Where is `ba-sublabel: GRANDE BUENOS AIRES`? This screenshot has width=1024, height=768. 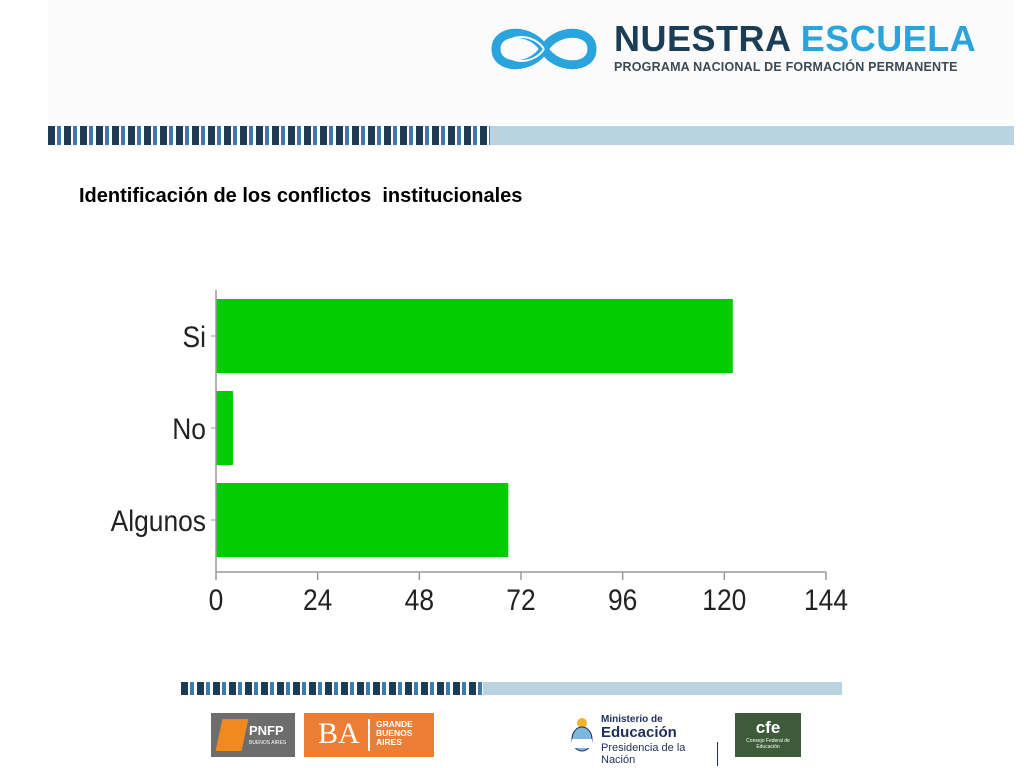
ba-sublabel: GRANDE BUENOS AIRES is located at coordinates (394, 733).